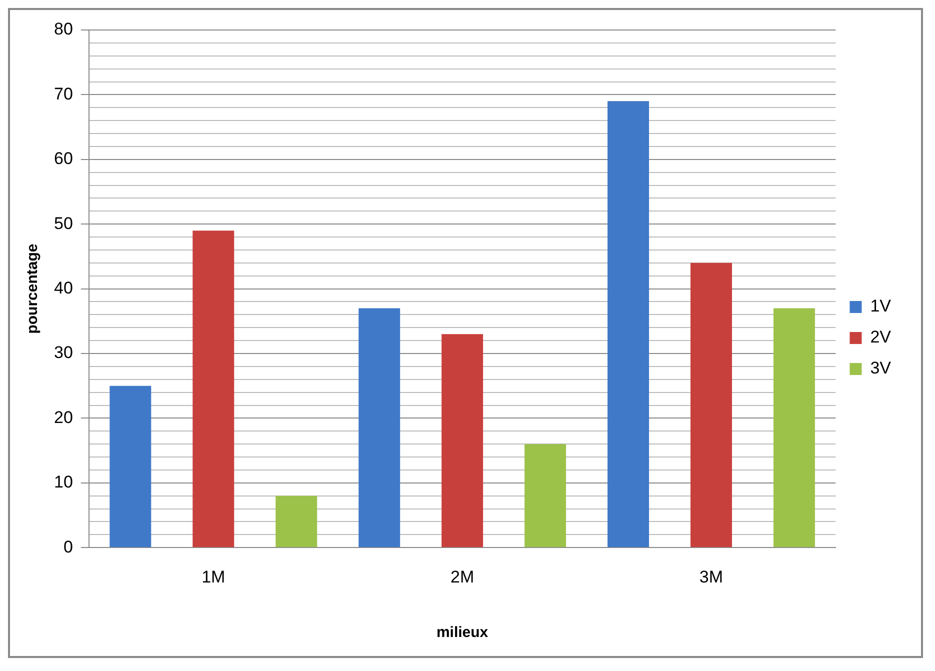 This screenshot has width=935, height=671. I want to click on y-tick-label: 0, so click(68, 546).